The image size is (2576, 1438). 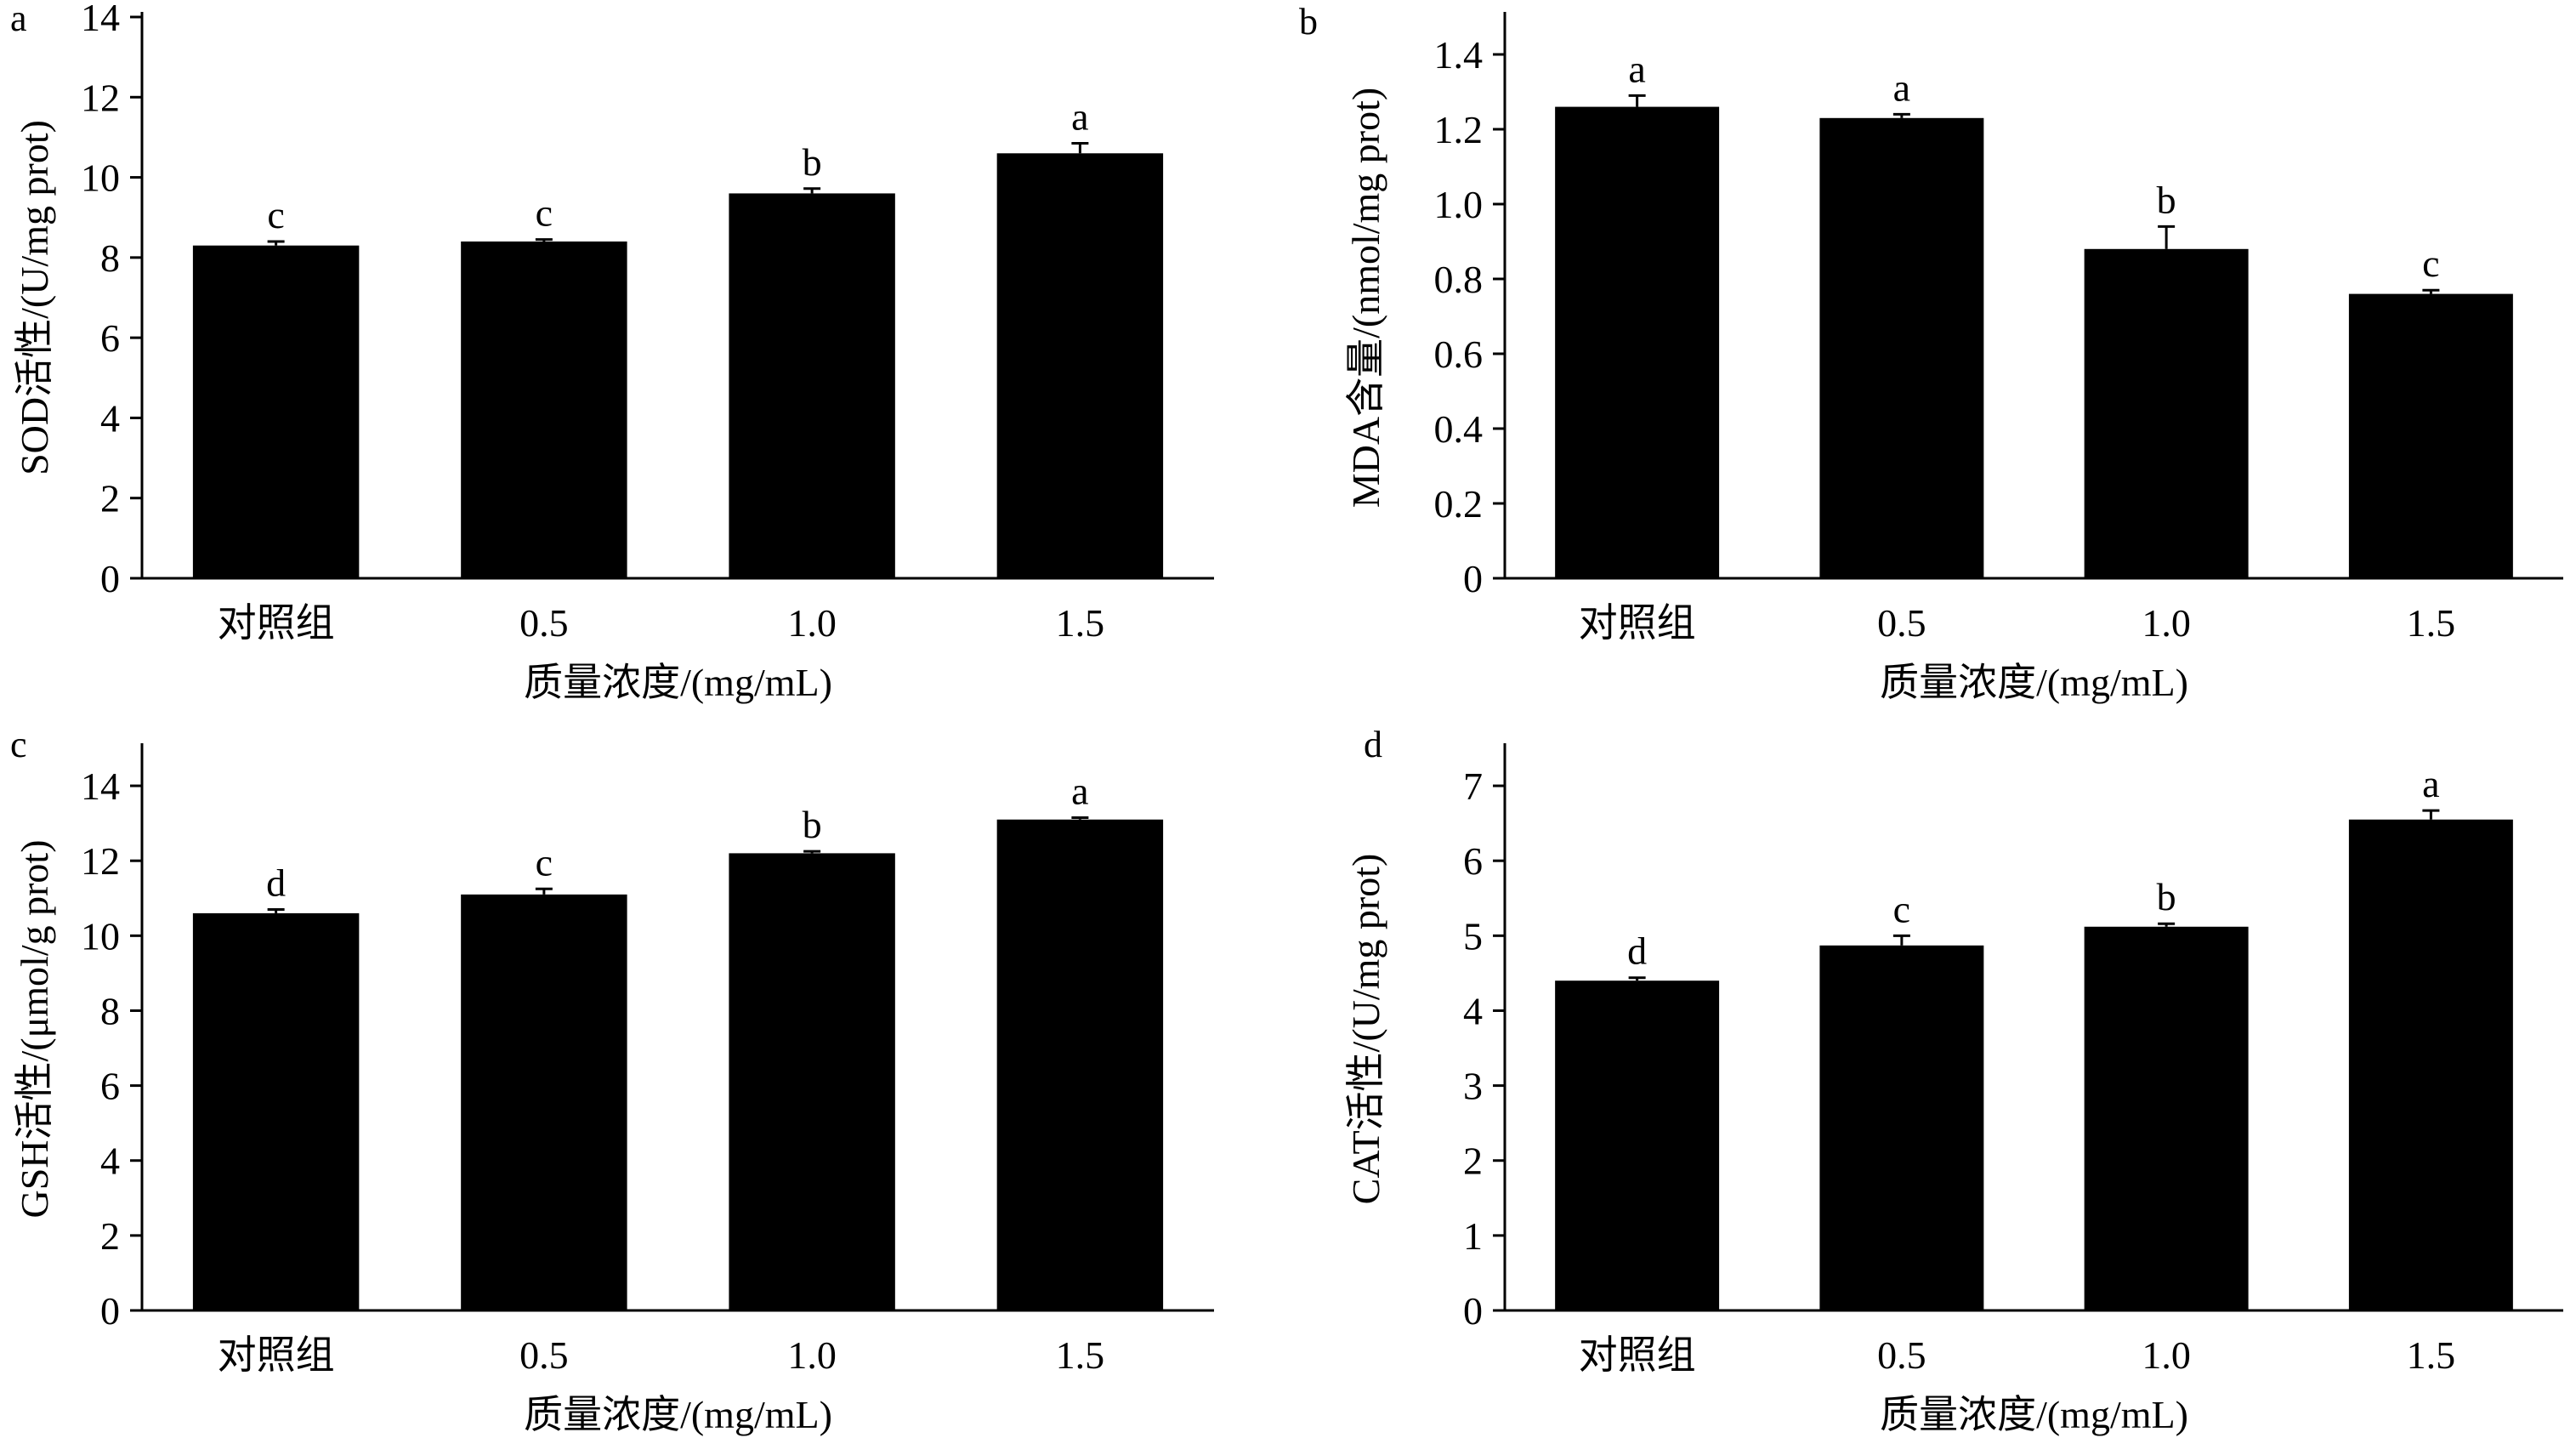 What do you see at coordinates (1366, 298) in the screenshot?
I see `y-axis-title: MDA含量/(nmol/mg prot)` at bounding box center [1366, 298].